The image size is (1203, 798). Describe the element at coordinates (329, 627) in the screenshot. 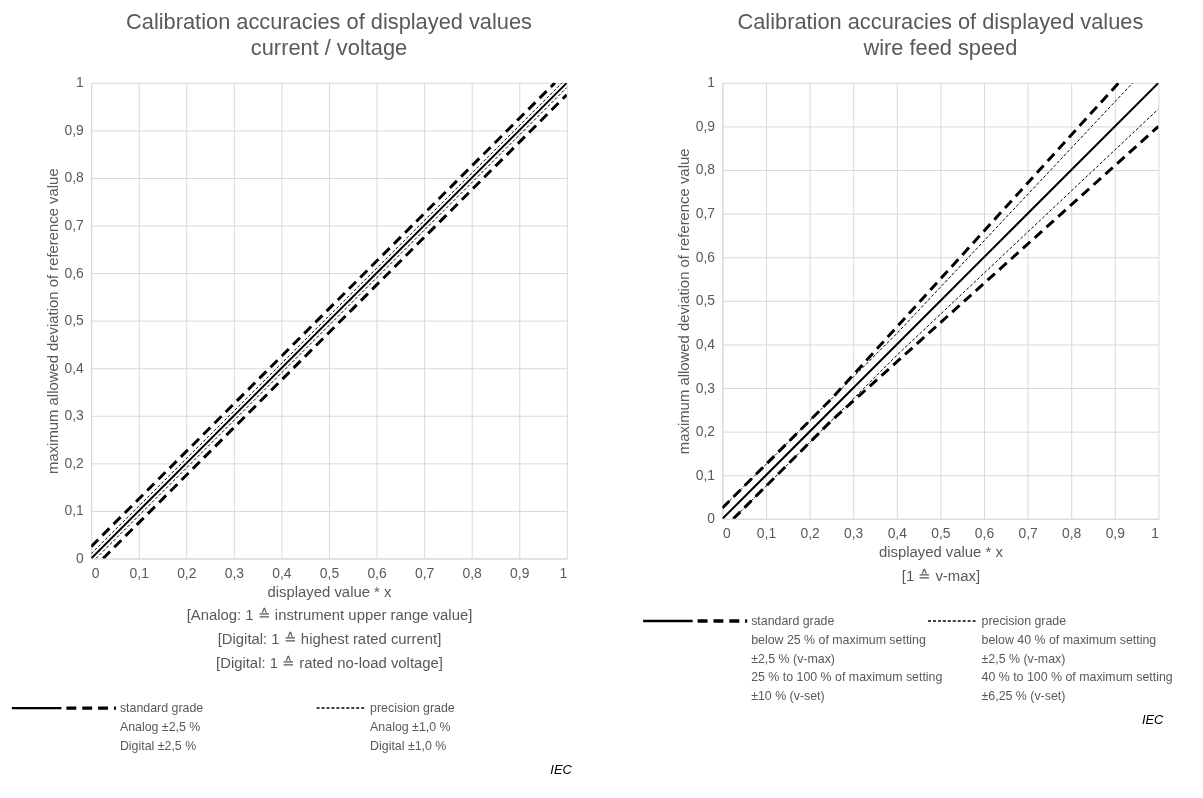

I see `x-axis-title: displayed value * x [Analog: 1 ≙ instrument upper range value] [Digital: 1 ≙ highest rated current] [Digital: 1 ≙ rated no-load voltage]` at that location.